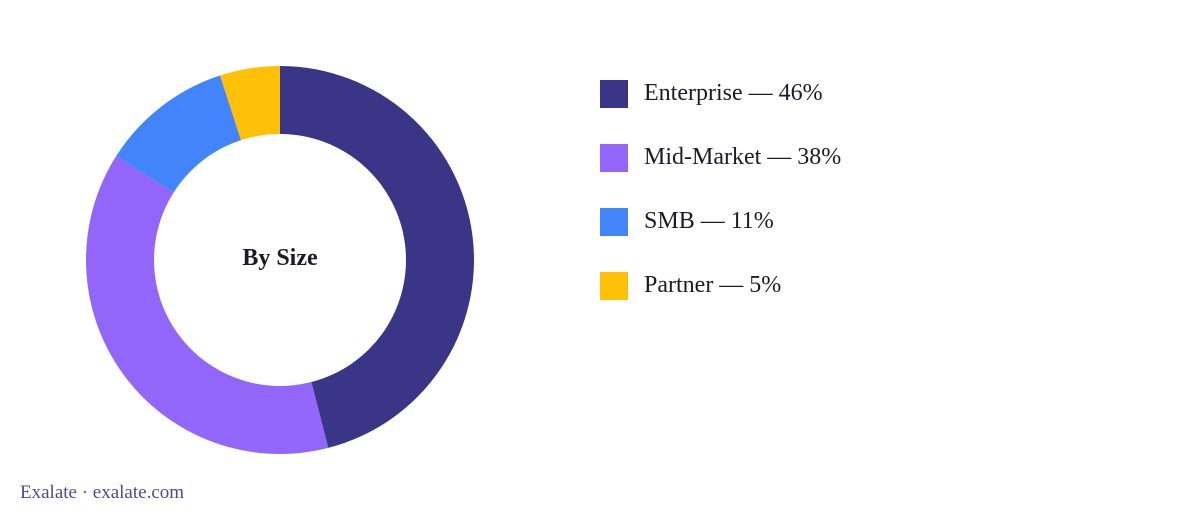 The image size is (1200, 520). I want to click on legend-item-enterprise: Enterprise — 46%, so click(720, 93).